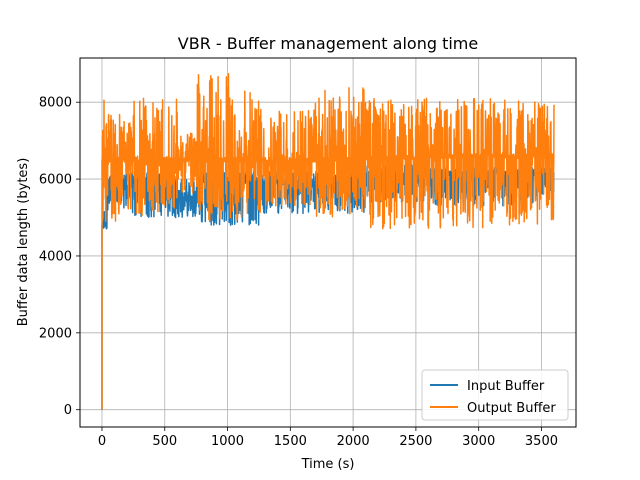  What do you see at coordinates (506, 386) in the screenshot?
I see `legend-label-input: Input Buffer` at bounding box center [506, 386].